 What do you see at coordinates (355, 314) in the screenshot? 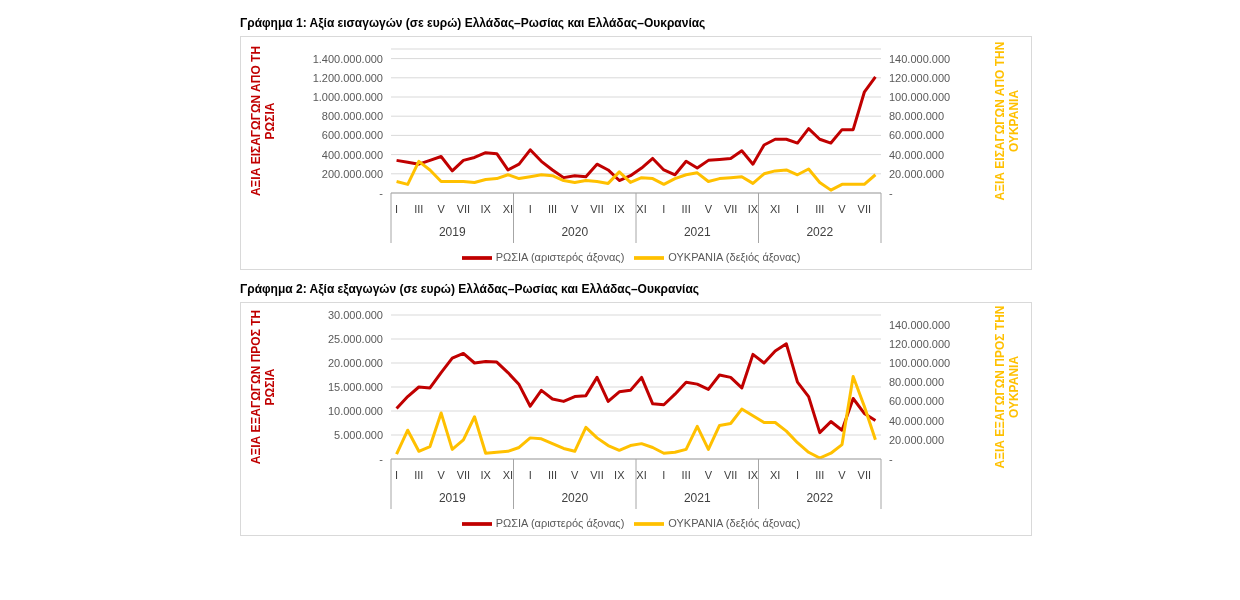
I see `y-tick-label: 30.000.000` at bounding box center [355, 314].